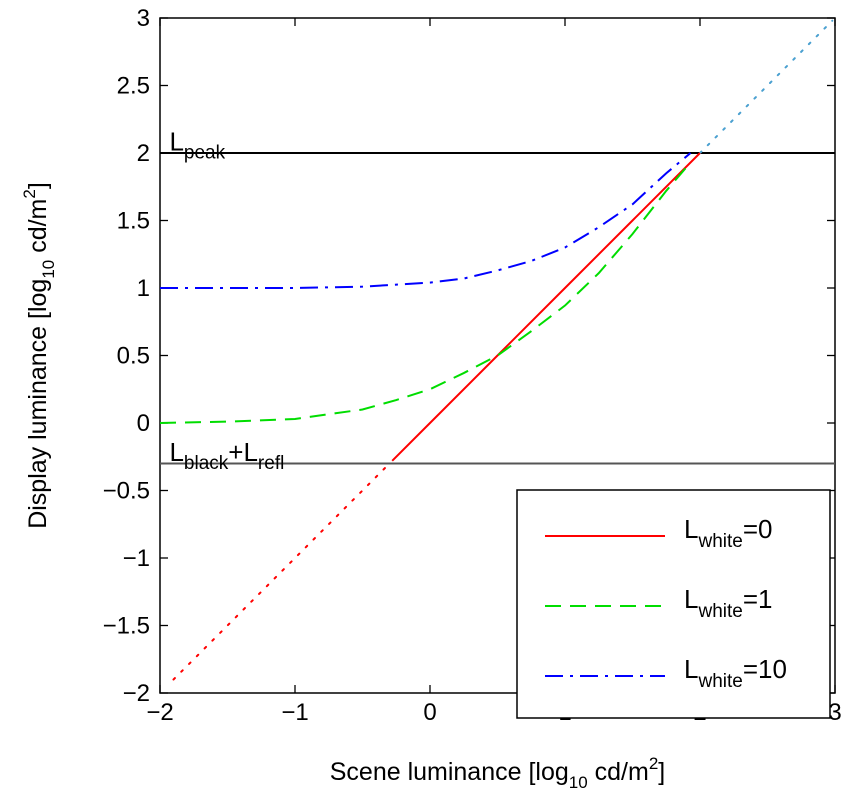 Image resolution: width=844 pixels, height=788 pixels. Describe the element at coordinates (126, 491) in the screenshot. I see `y-tick-label: −0.5` at that location.